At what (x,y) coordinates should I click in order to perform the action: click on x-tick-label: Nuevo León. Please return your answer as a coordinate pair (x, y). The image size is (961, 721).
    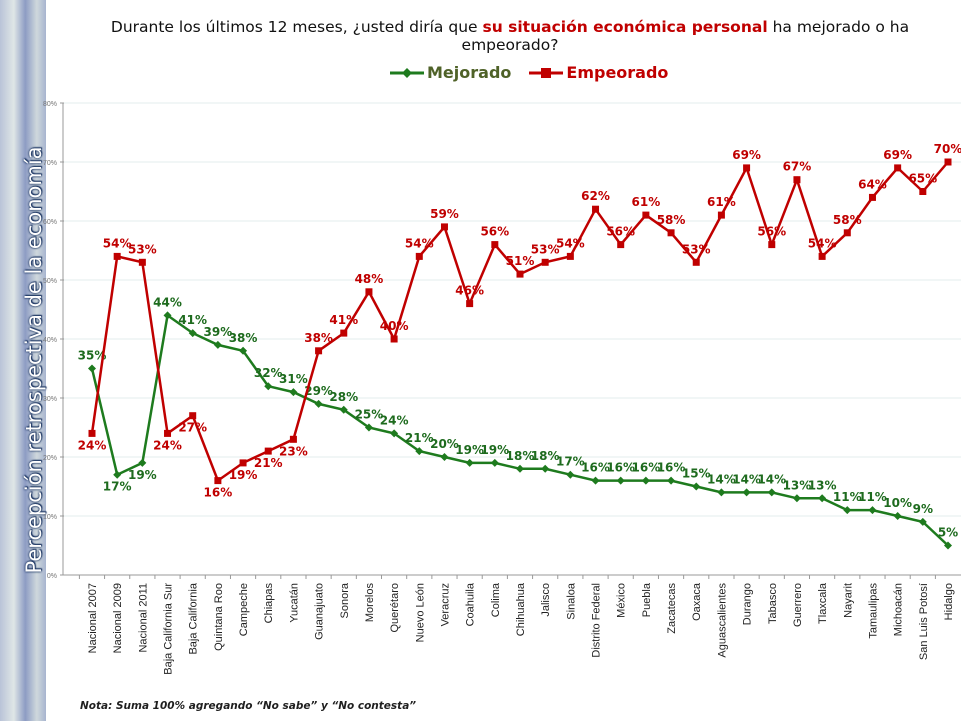
    Looking at the image, I should click on (420, 612).